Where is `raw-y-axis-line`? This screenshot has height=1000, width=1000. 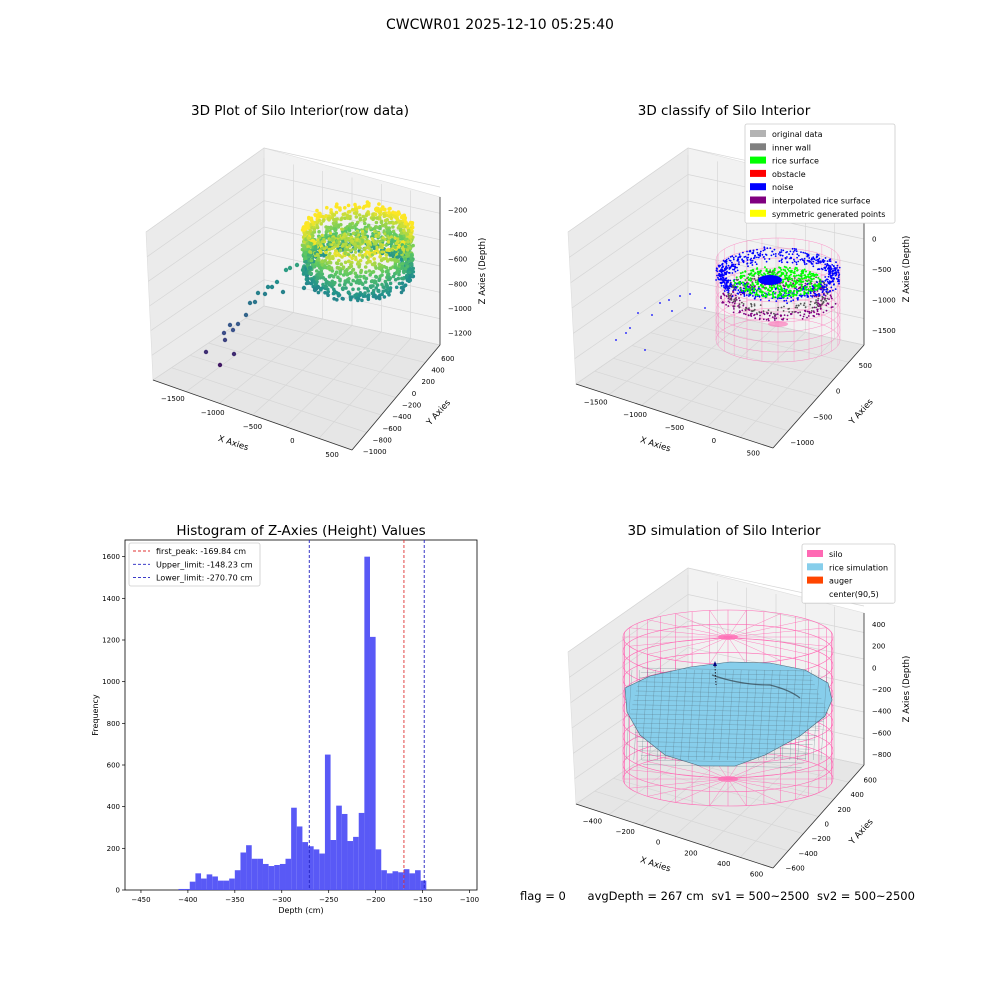 raw-y-axis-line is located at coordinates (396, 397).